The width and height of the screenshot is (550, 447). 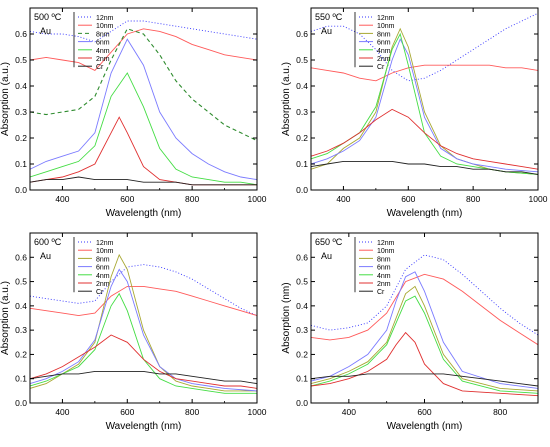 What do you see at coordinates (329, 17) in the screenshot?
I see `temperature-label: 550 ºC` at bounding box center [329, 17].